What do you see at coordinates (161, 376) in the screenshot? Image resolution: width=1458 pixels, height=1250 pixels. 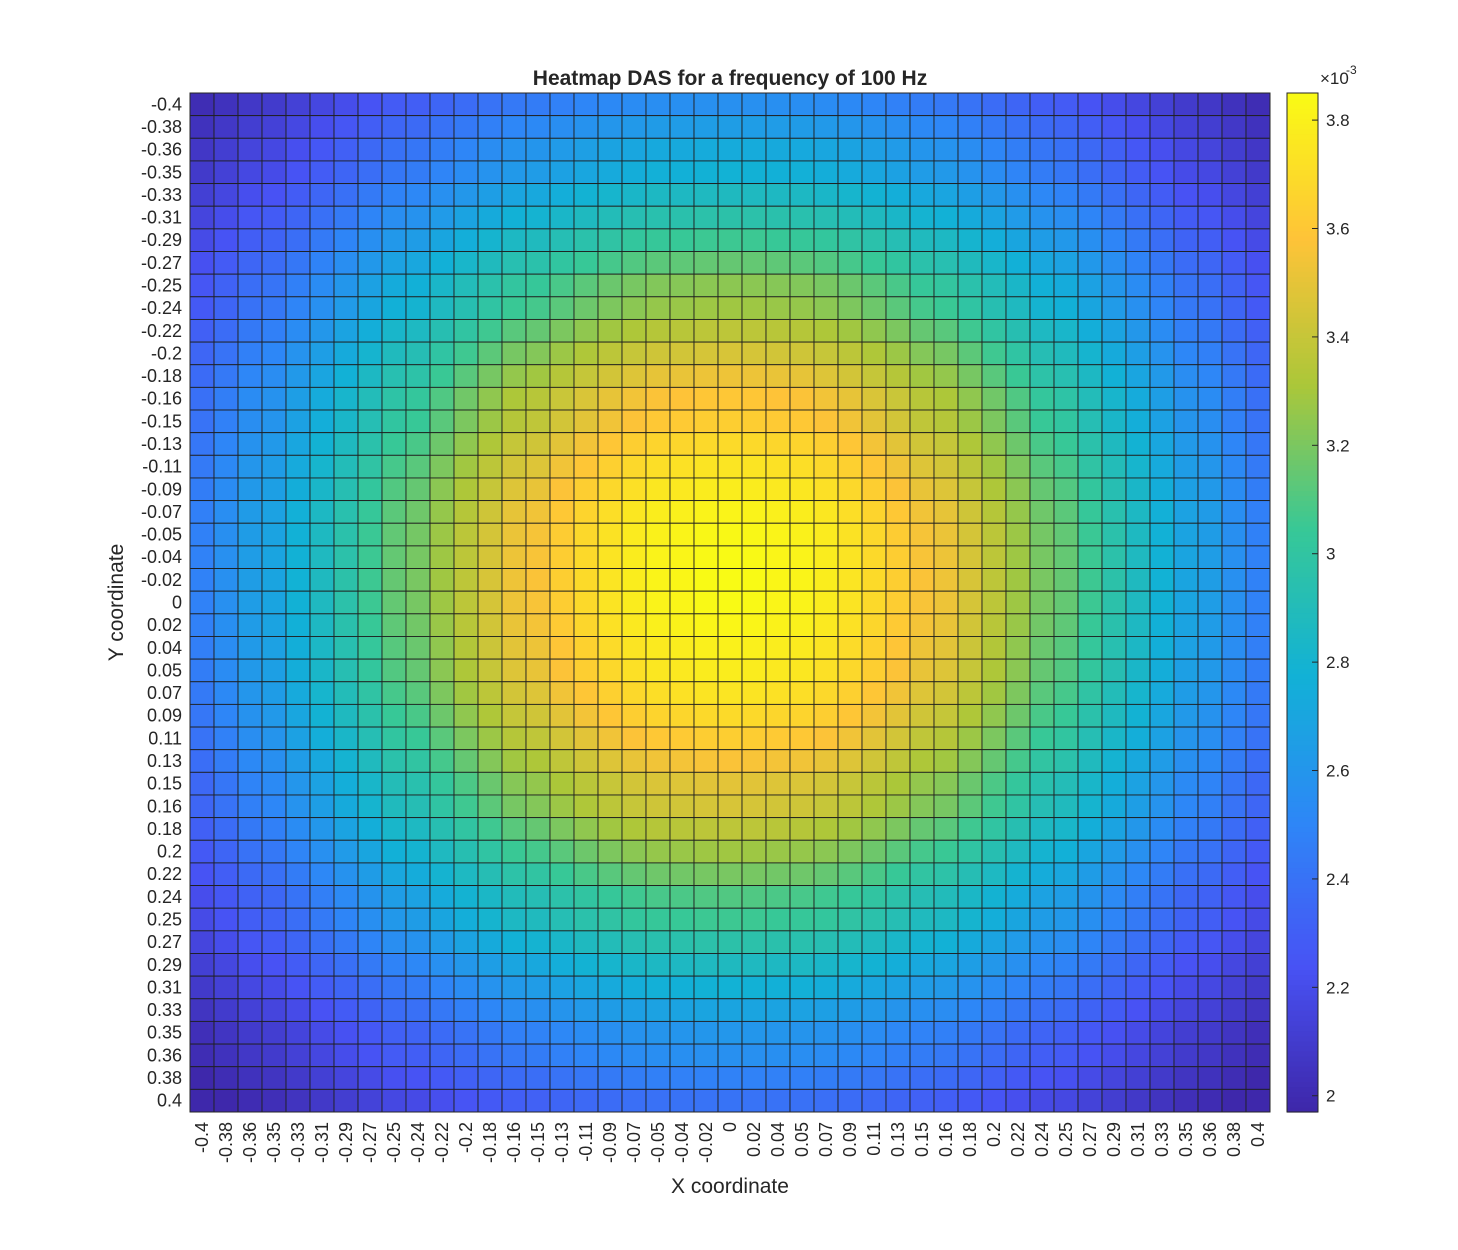 I see `y-tick-label: -0.18` at bounding box center [161, 376].